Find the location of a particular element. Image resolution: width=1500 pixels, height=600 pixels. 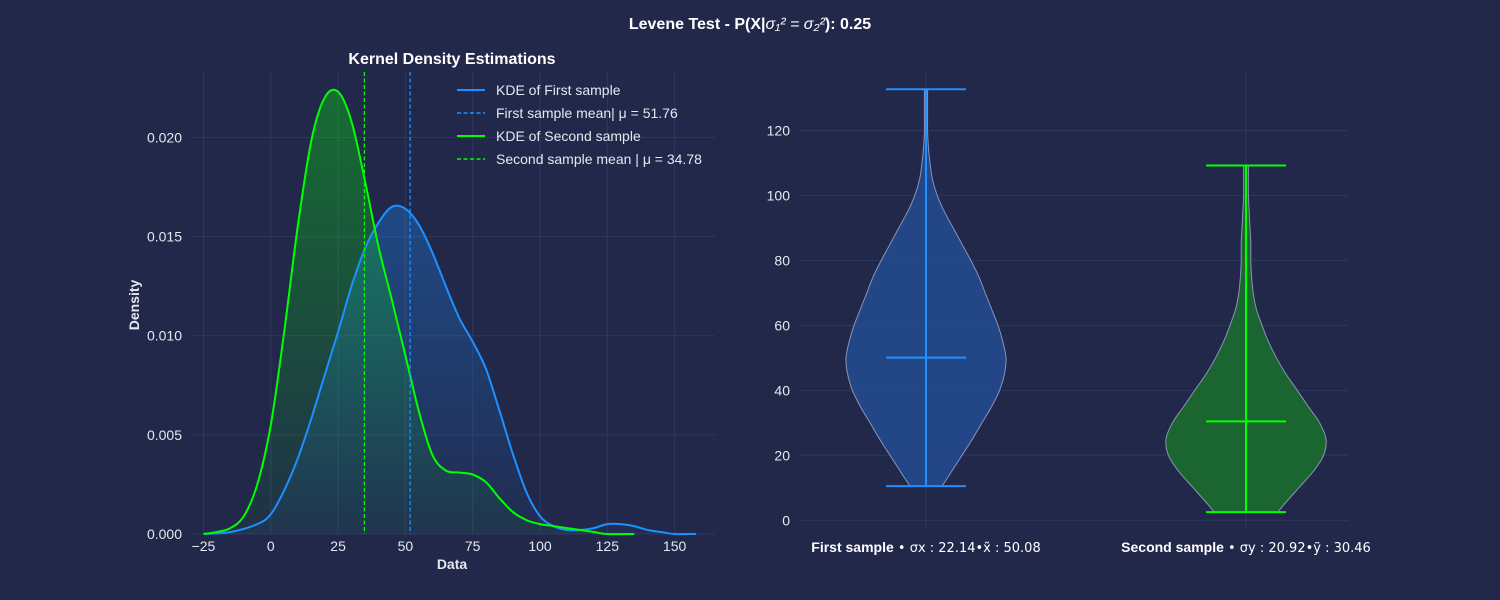

kde-legend-label: Second sample mean | μ = 34.78 is located at coordinates (599, 159).